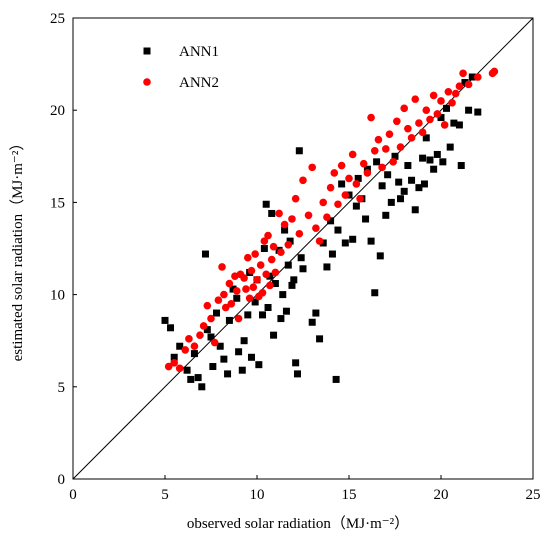 The image size is (550, 547). Describe the element at coordinates (533, 495) in the screenshot. I see `x-tick-label: 25` at that location.